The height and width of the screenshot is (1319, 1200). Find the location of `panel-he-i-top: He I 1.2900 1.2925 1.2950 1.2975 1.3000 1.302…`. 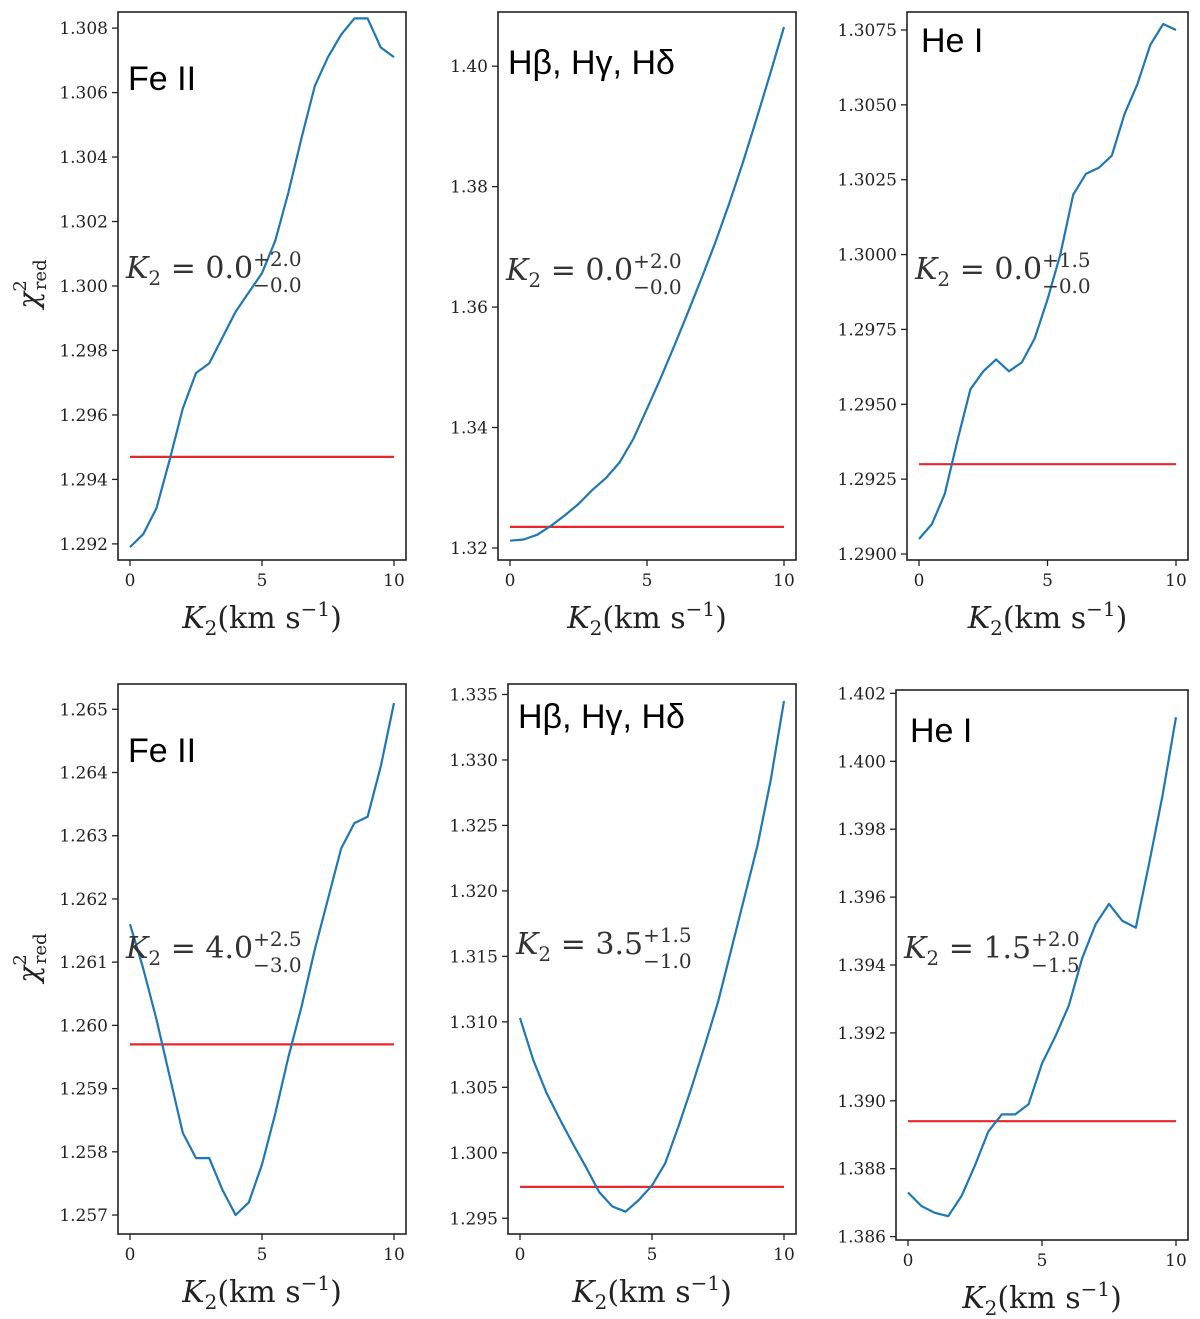

panel-he-i-top: He I 1.2900 1.2925 1.2950 1.2975 1.3000 1.302… is located at coordinates (1013, 325).